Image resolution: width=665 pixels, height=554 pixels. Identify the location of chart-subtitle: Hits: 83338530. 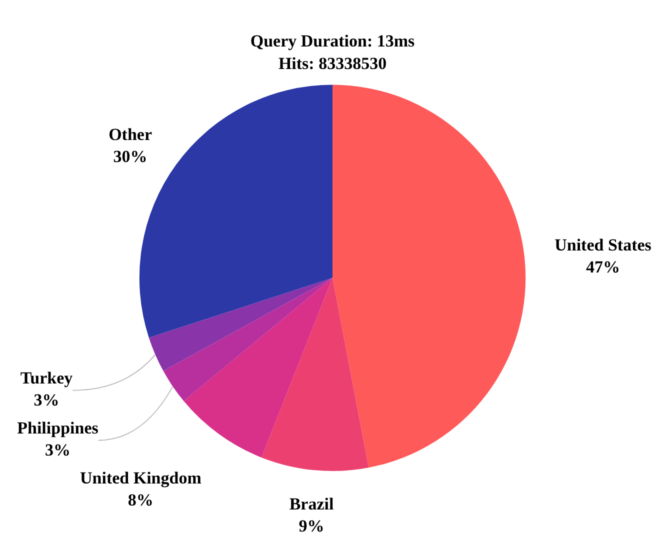
(332, 63).